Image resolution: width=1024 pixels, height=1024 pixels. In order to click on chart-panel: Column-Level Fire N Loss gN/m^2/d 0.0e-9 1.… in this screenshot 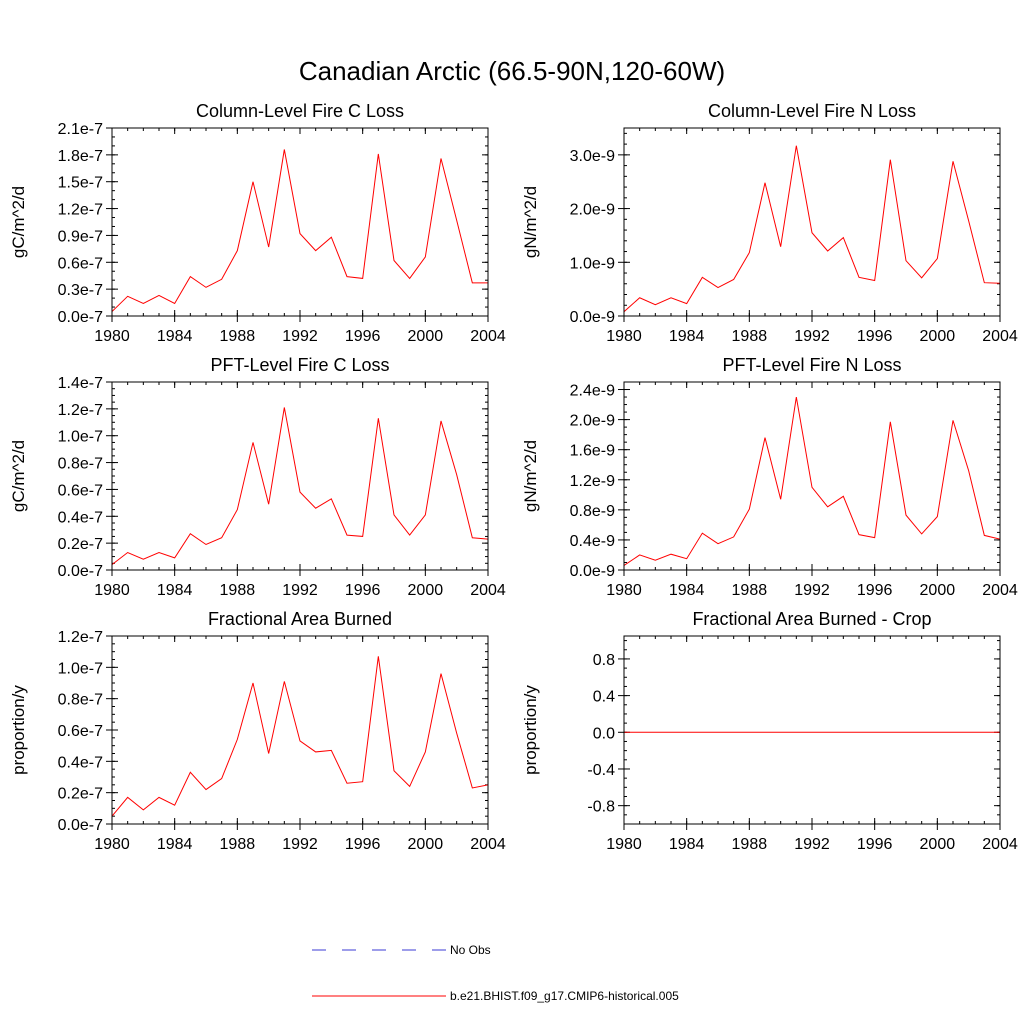, I will do `click(769, 223)`.